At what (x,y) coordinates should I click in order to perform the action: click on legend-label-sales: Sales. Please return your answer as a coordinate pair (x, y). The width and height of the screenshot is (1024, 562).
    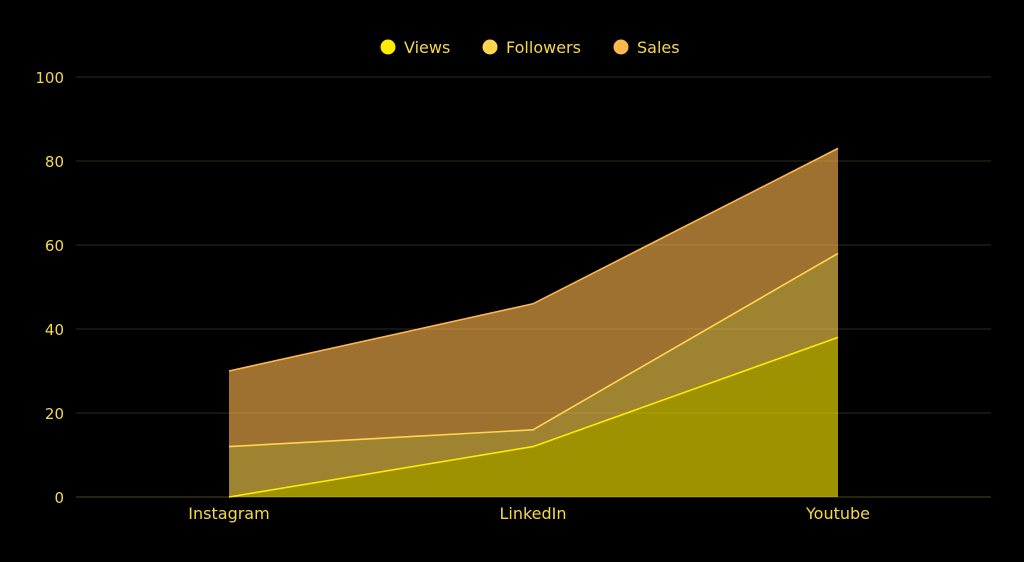
    Looking at the image, I should click on (658, 47).